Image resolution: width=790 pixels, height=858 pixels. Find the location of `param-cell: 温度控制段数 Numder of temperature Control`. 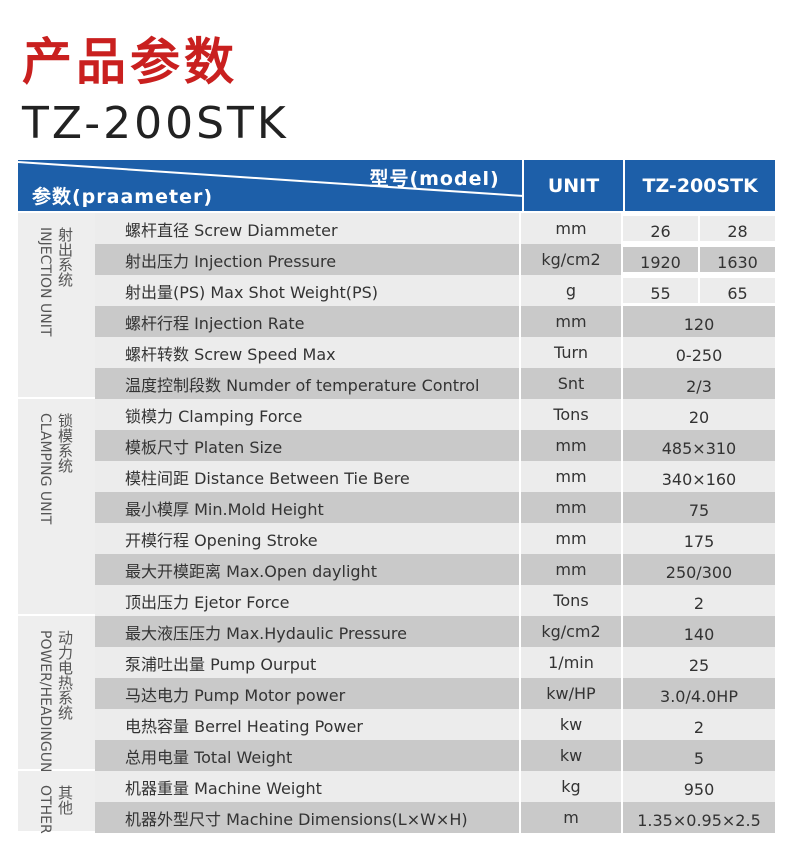

param-cell: 温度控制段数 Numder of temperature Control is located at coordinates (308, 383).